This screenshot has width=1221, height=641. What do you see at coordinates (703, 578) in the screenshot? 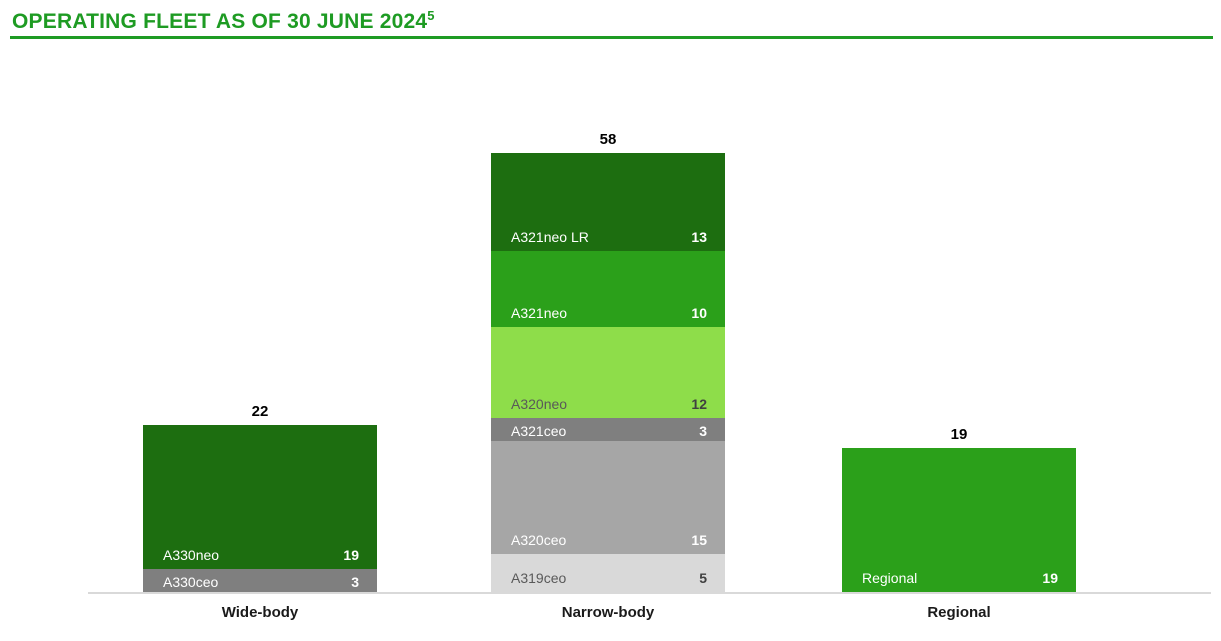
I see `segment-value: 5` at bounding box center [703, 578].